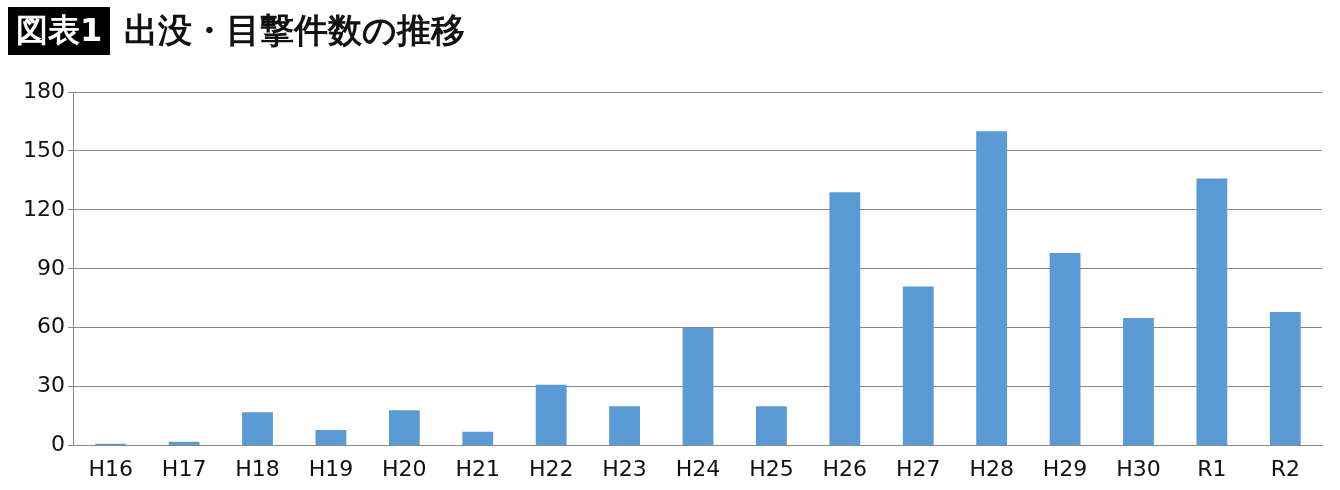 This screenshot has width=1340, height=490. I want to click on x-tick-label: H25, so click(771, 468).